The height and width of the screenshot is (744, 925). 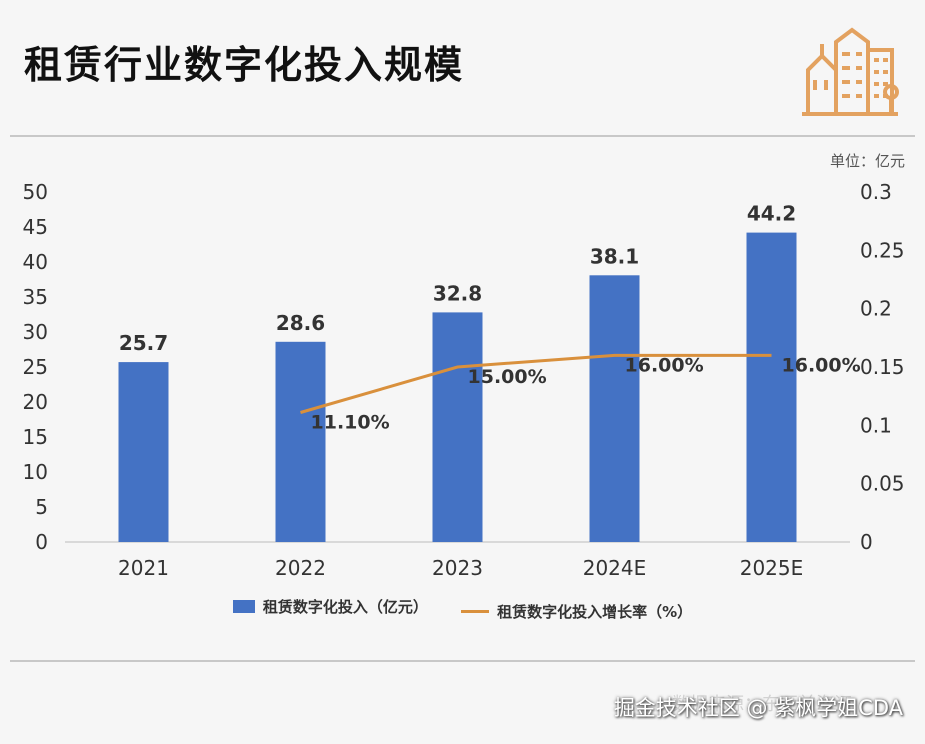 What do you see at coordinates (300, 568) in the screenshot?
I see `x-axis-tick: 2022` at bounding box center [300, 568].